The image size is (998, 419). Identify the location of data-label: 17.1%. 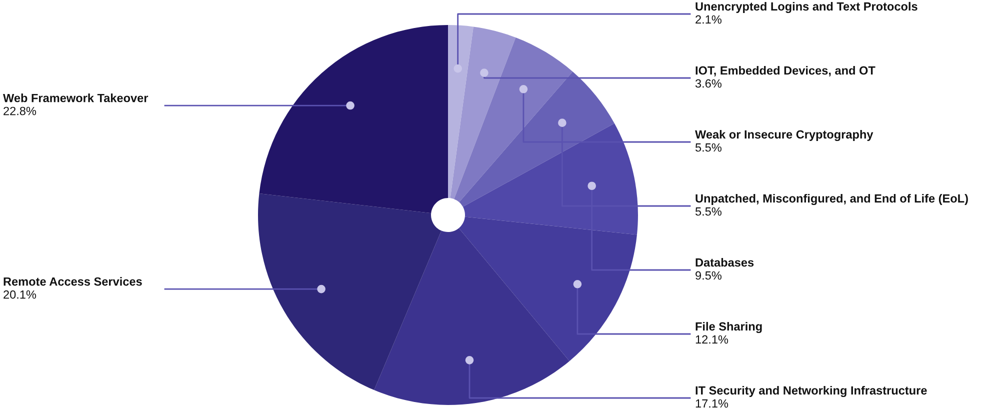
(712, 403).